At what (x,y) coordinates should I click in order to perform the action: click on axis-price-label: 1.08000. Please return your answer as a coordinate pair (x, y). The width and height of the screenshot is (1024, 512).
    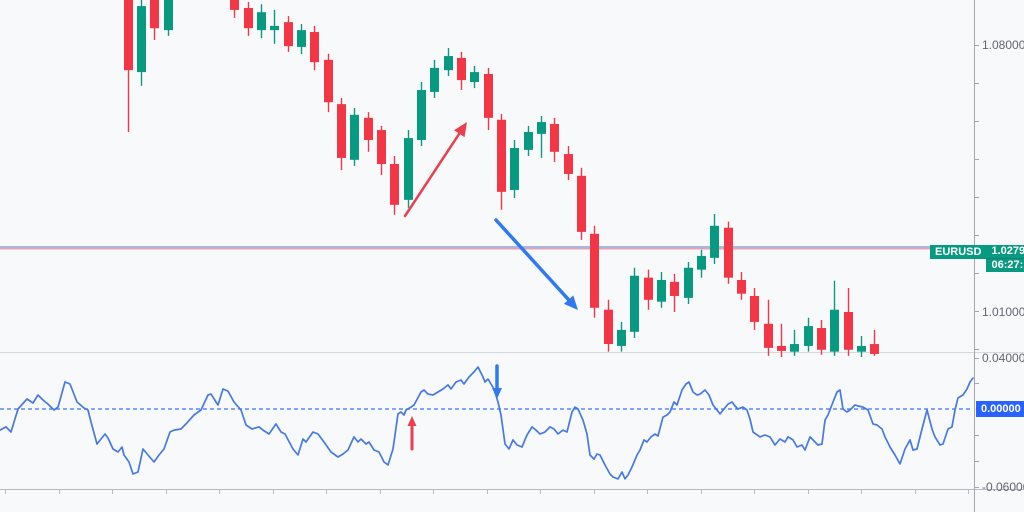
    Looking at the image, I should click on (1003, 45).